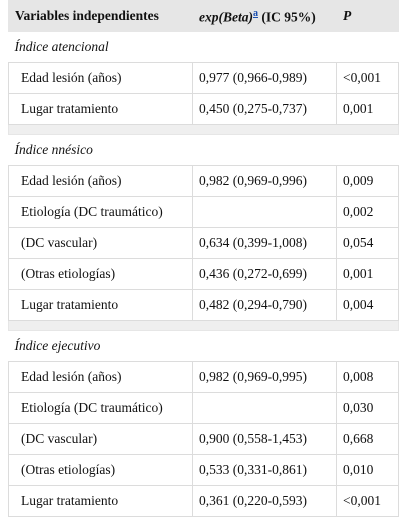  Describe the element at coordinates (367, 470) in the screenshot. I see `p-value-cell: 0,010` at that location.